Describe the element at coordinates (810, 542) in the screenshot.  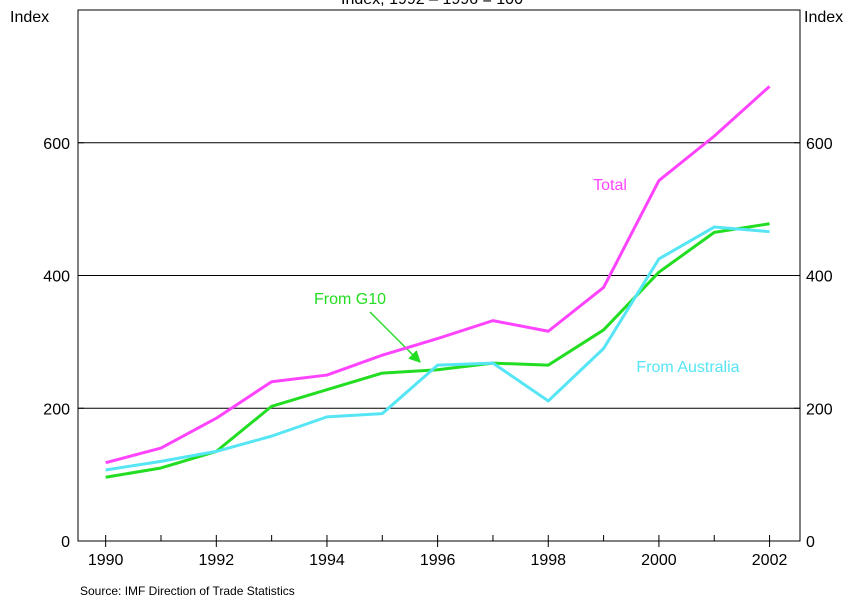
I see `y2-tick-label: 0` at that location.